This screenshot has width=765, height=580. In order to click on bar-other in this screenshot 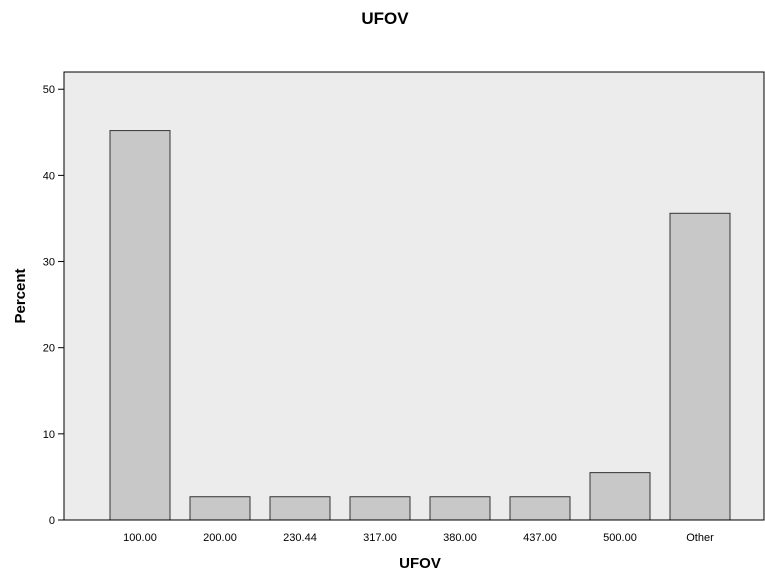, I will do `click(700, 366)`.